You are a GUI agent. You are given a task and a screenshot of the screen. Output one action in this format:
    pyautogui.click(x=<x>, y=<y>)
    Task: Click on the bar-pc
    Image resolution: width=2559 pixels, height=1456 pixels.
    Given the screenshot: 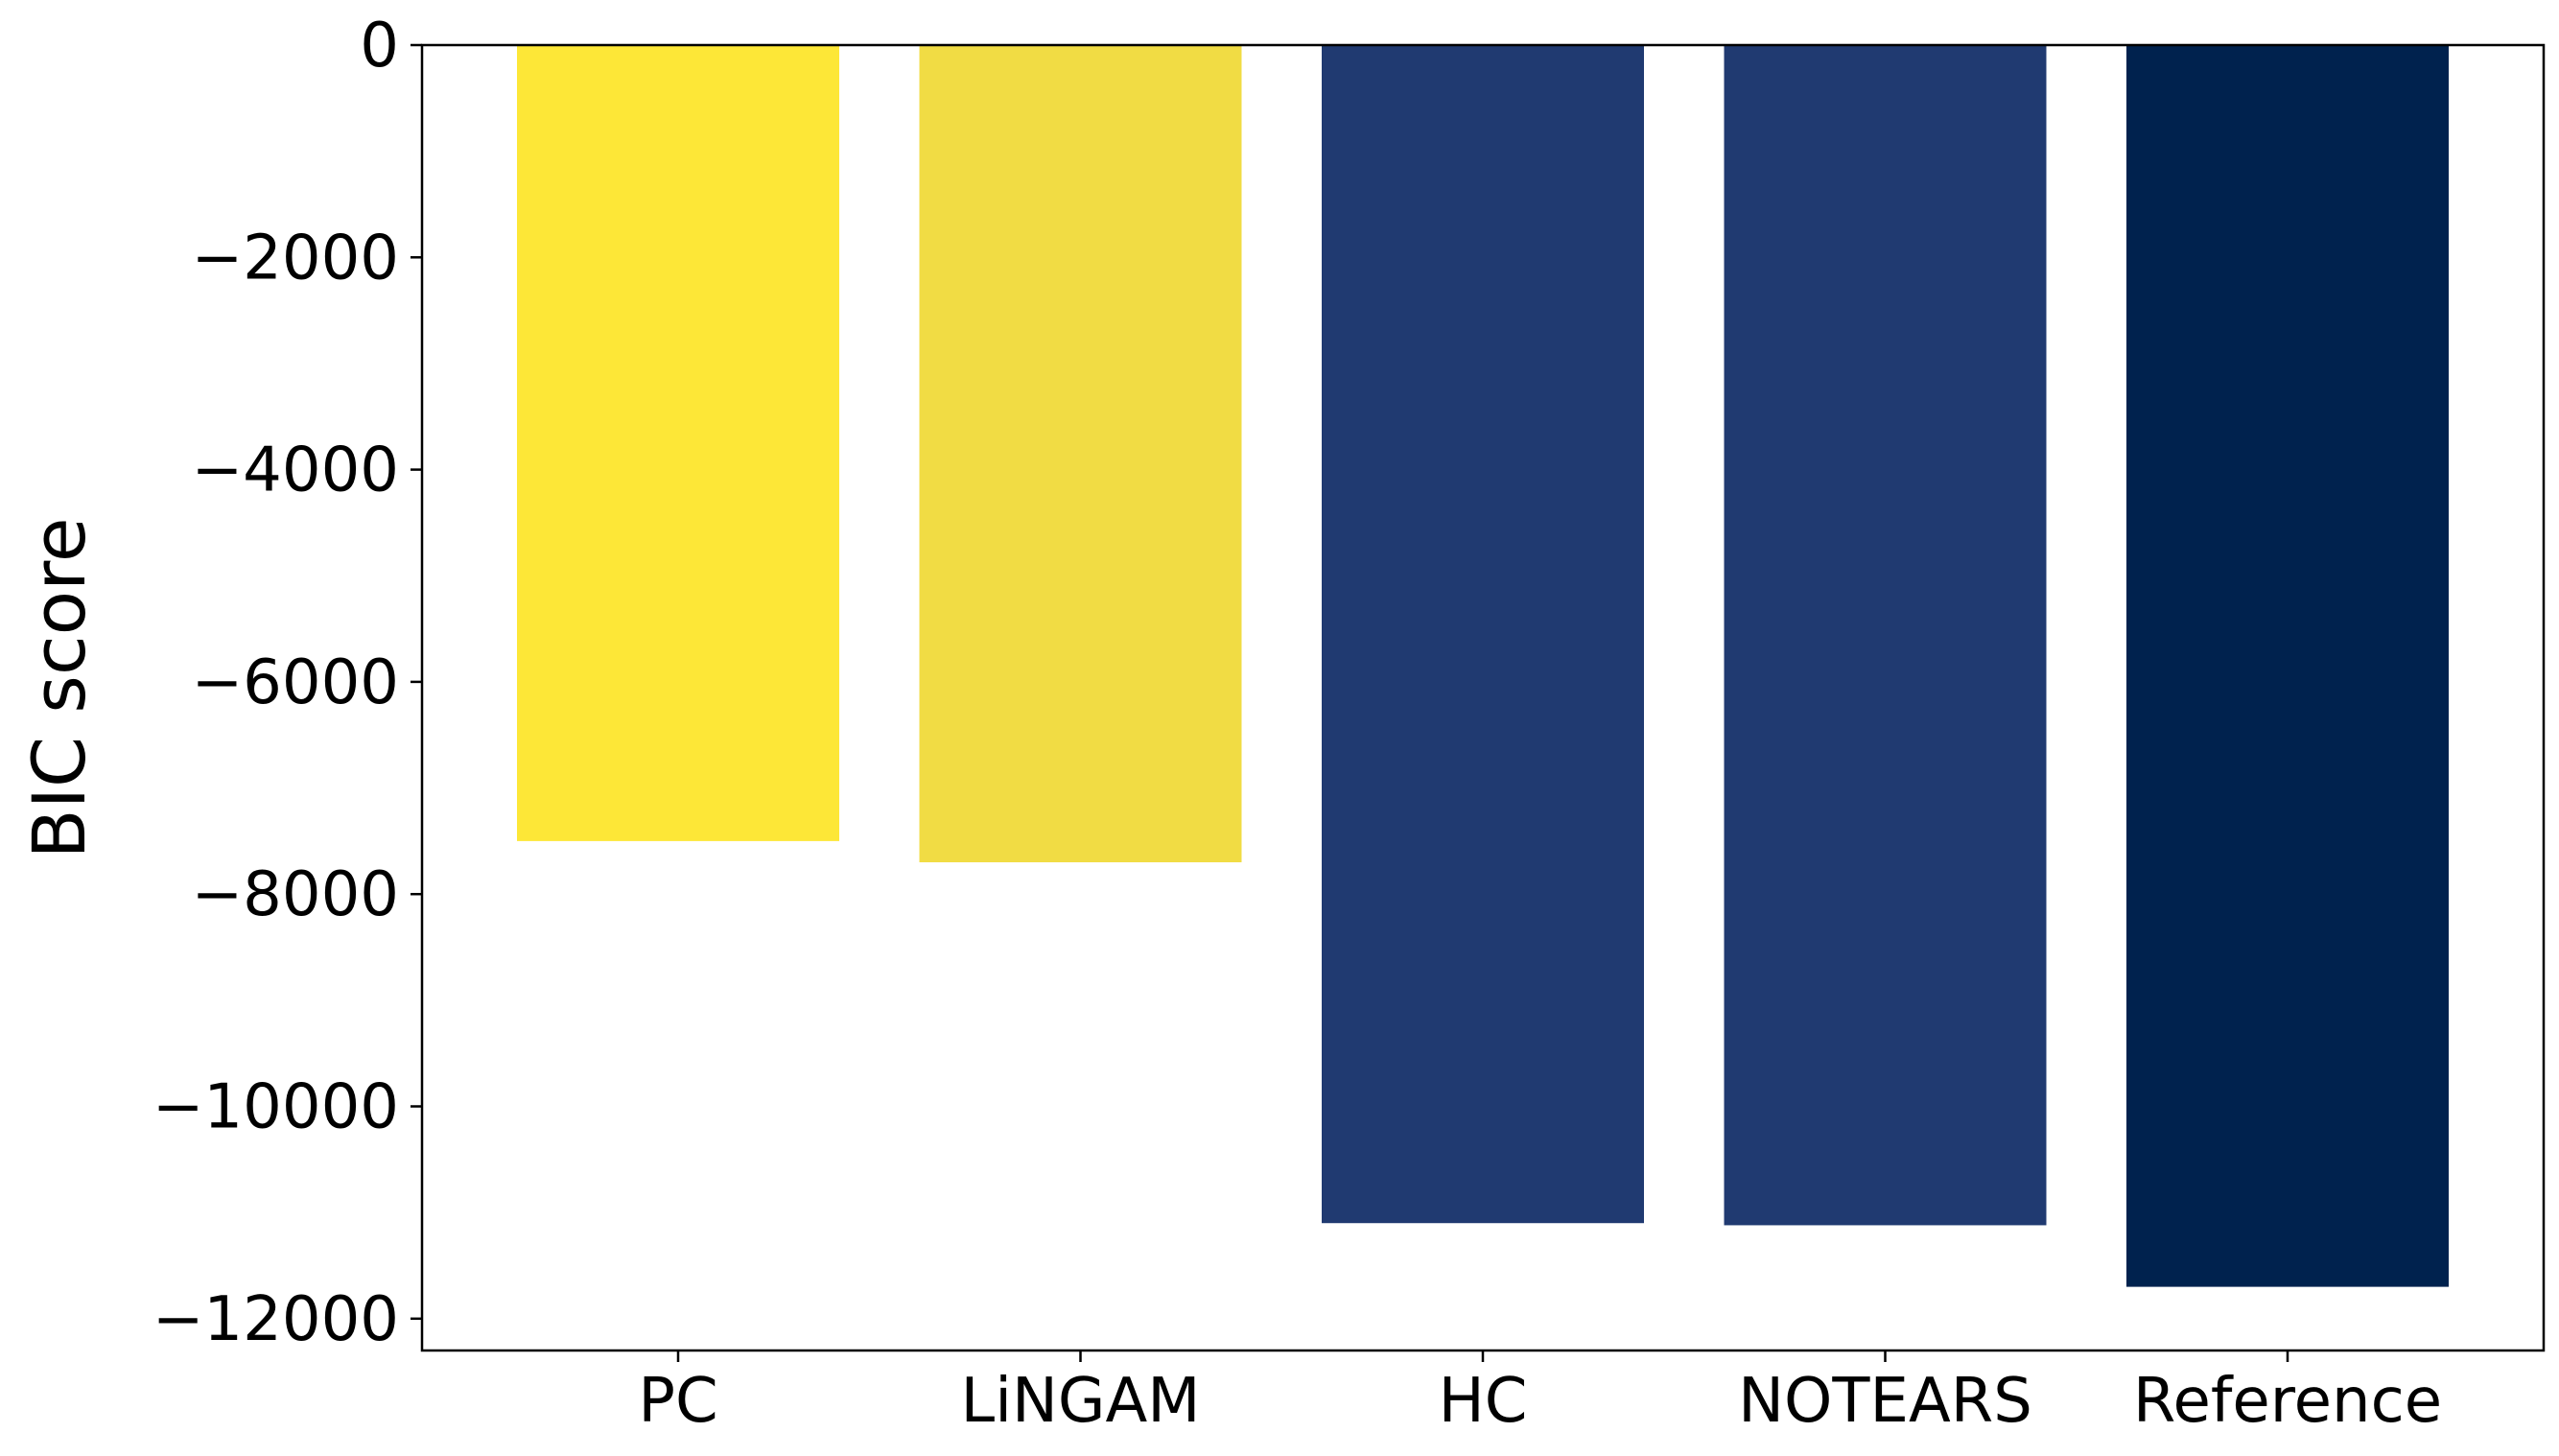 What is the action you would take?
    pyautogui.click(x=678, y=443)
    